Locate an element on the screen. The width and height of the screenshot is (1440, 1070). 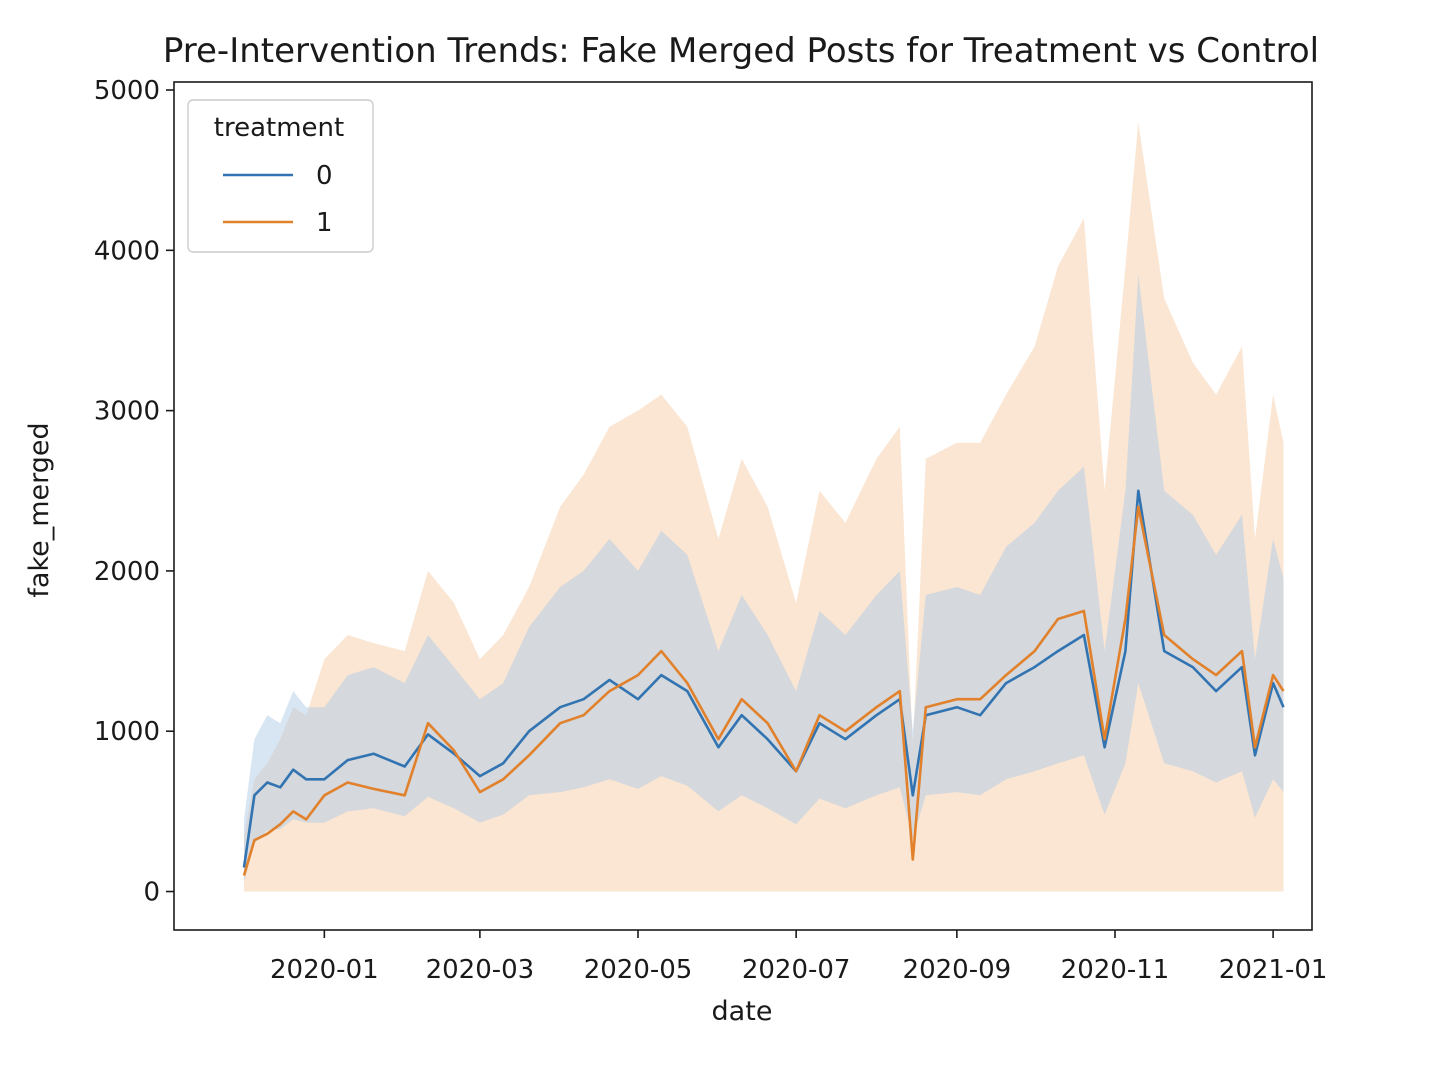
y-axis-label: fake_merged is located at coordinates (39, 509).